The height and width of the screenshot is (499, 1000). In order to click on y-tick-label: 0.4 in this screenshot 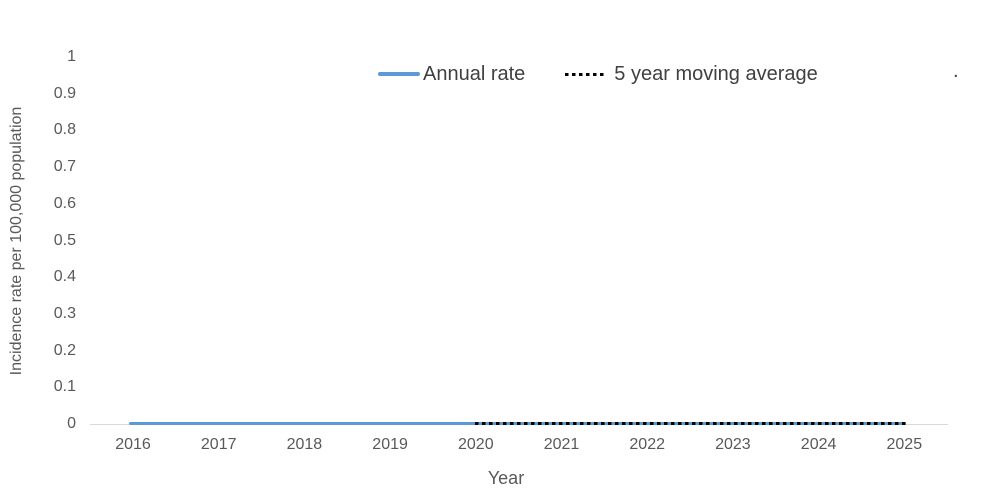, I will do `click(64, 277)`.